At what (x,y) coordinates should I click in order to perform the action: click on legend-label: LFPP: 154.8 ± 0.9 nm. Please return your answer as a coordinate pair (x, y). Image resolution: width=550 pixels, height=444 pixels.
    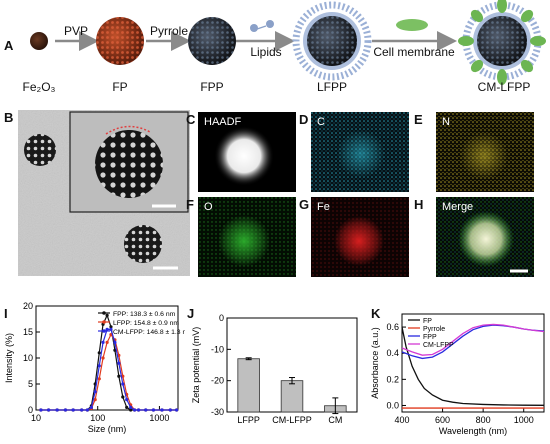
    Looking at the image, I should click on (146, 323).